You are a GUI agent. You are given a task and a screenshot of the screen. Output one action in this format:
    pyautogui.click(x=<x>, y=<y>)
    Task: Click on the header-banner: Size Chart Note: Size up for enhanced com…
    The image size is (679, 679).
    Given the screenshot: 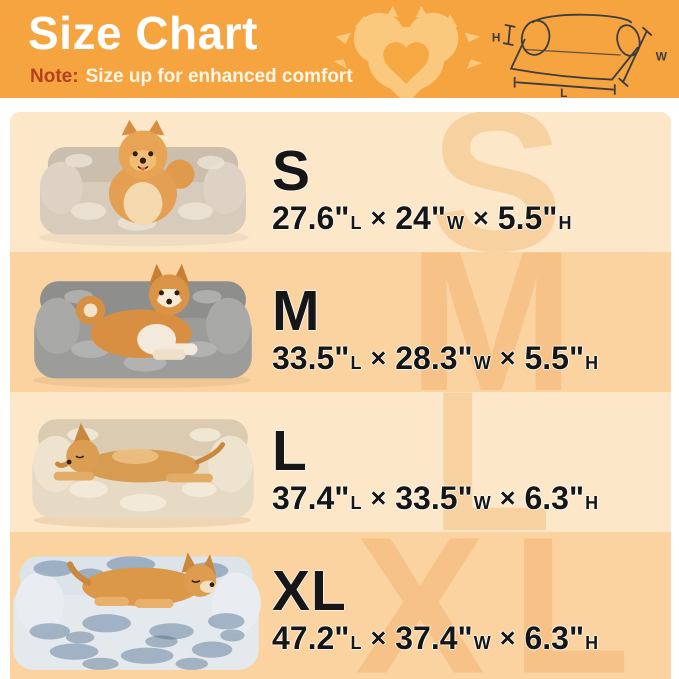 What is the action you would take?
    pyautogui.click(x=339, y=49)
    